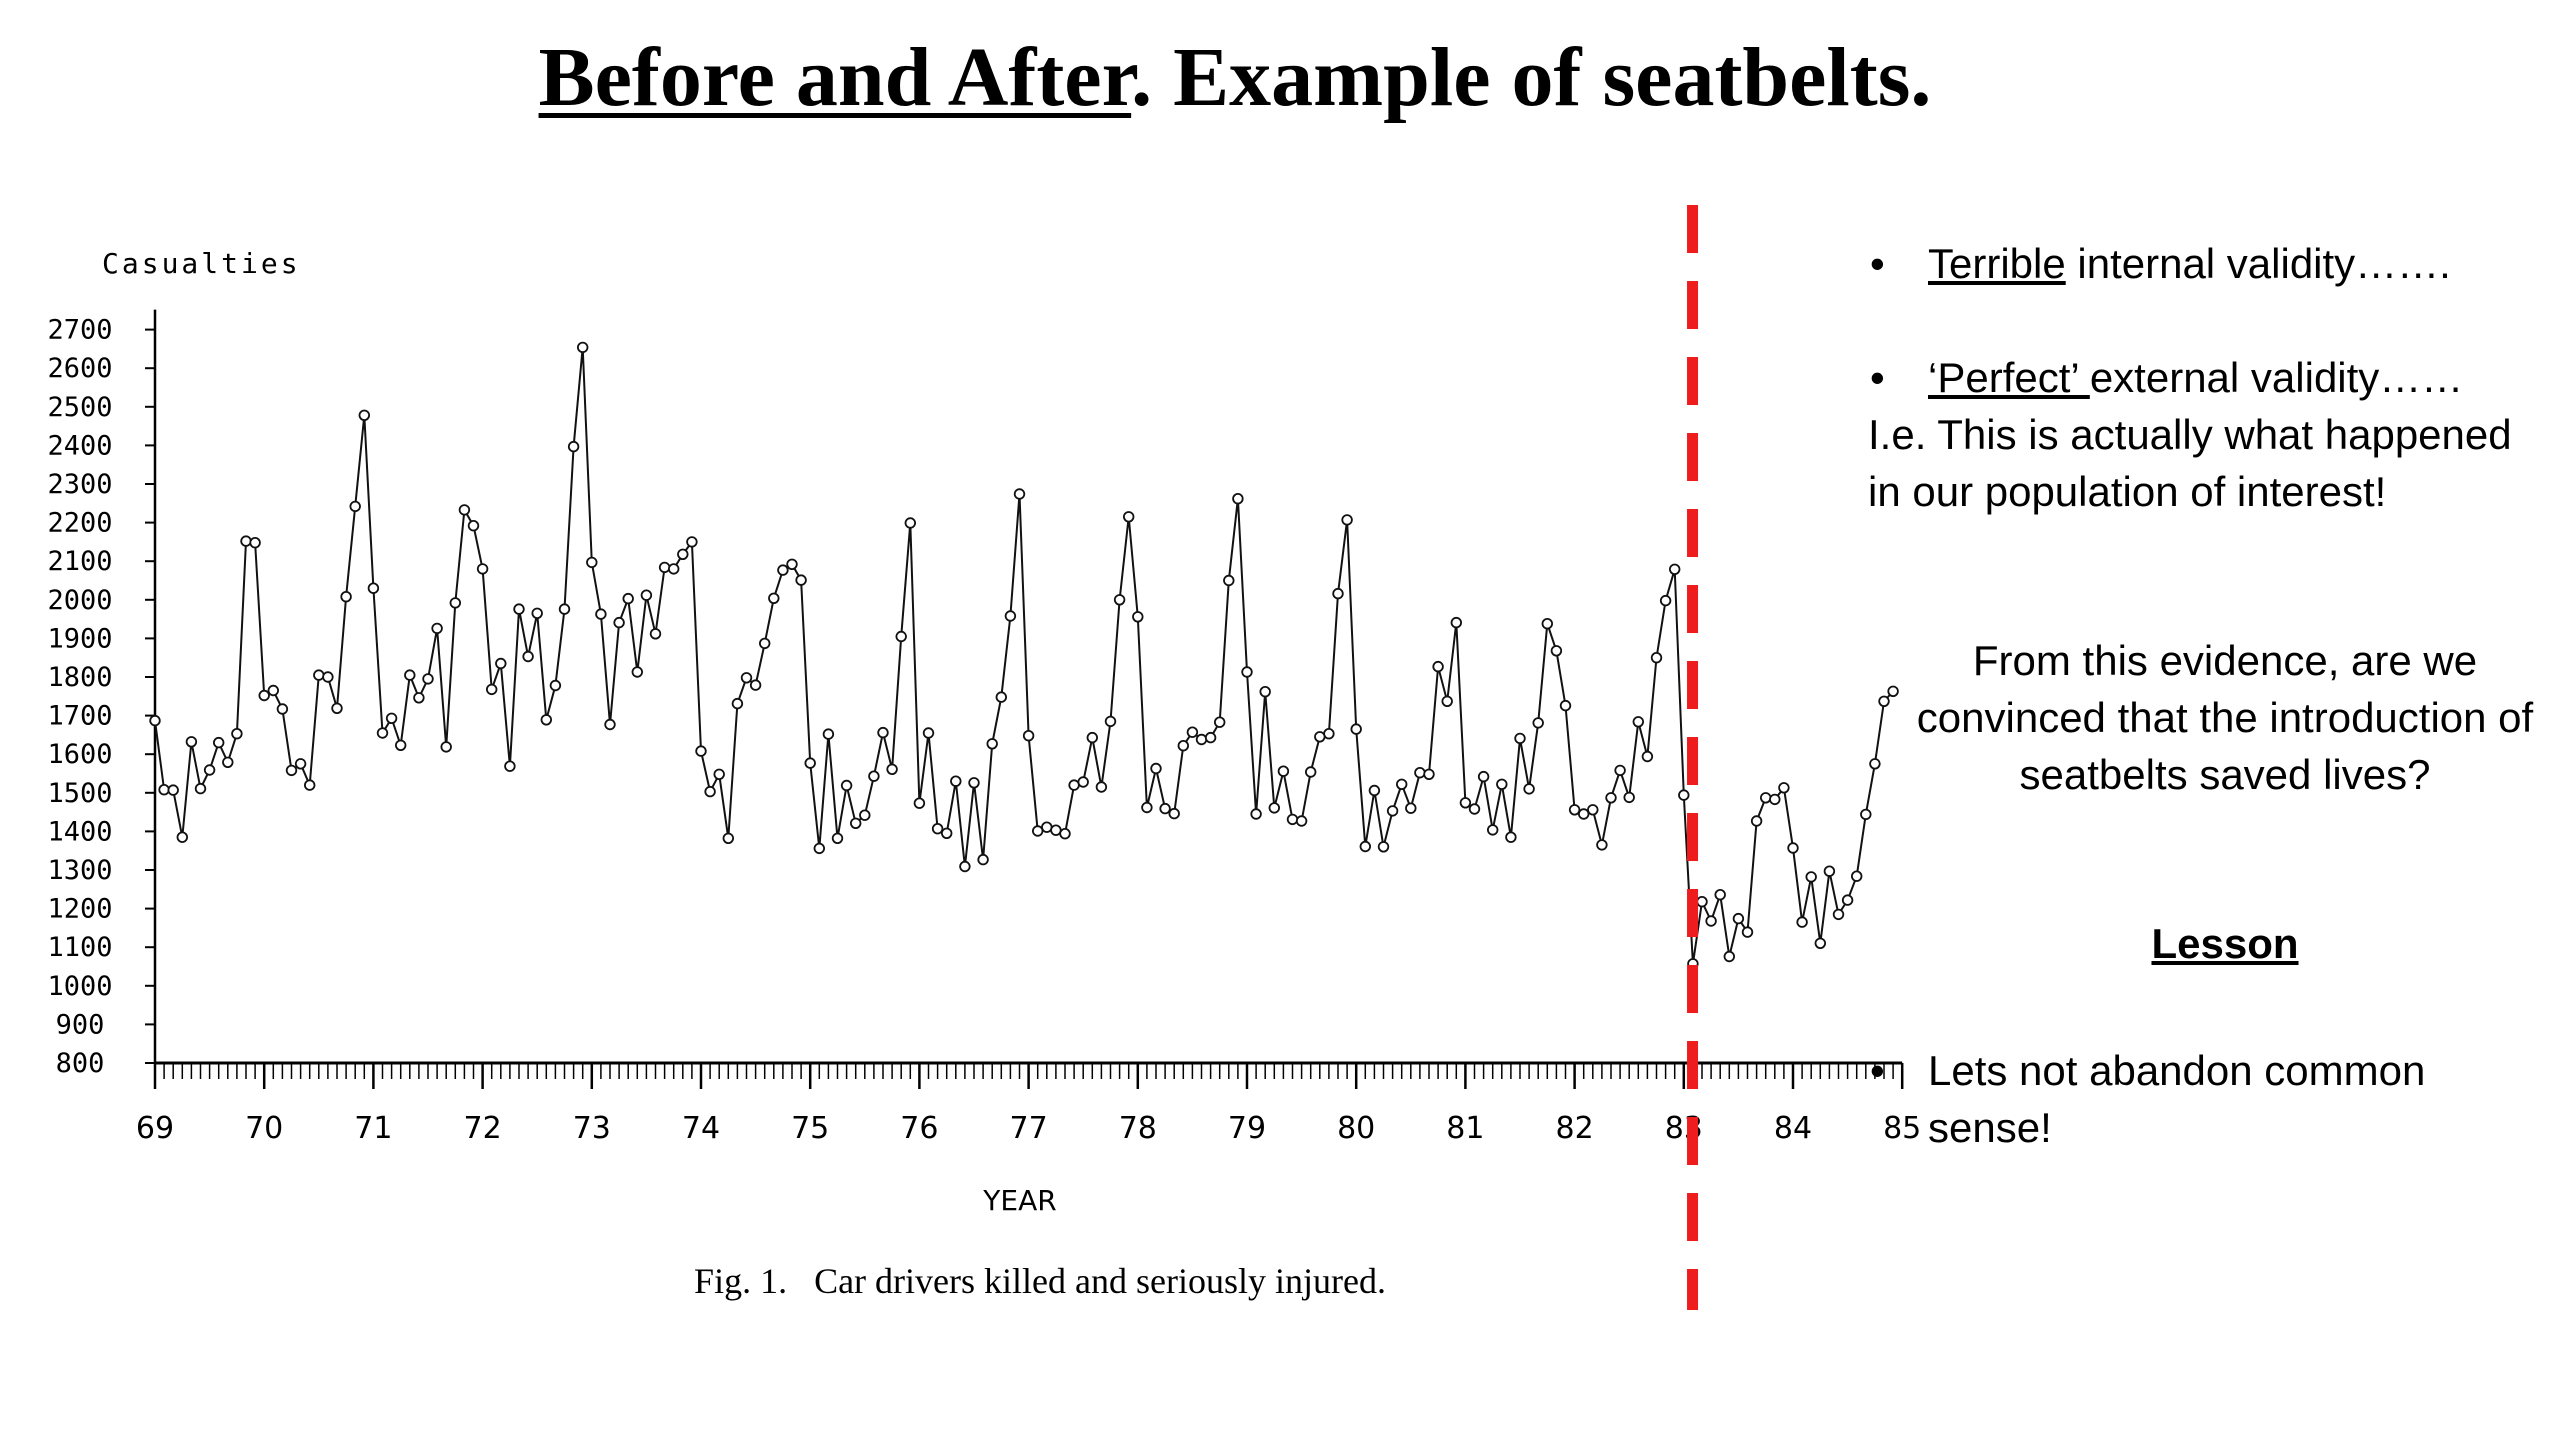  I want to click on x-tick-label: 73, so click(592, 1128).